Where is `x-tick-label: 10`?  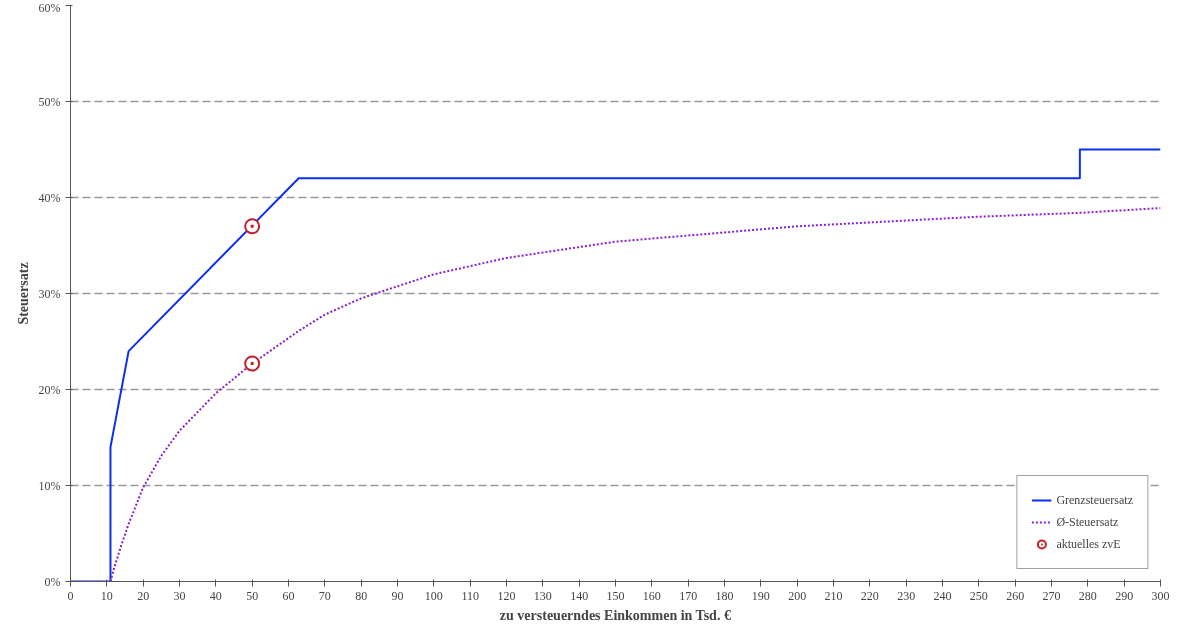 x-tick-label: 10 is located at coordinates (106, 595).